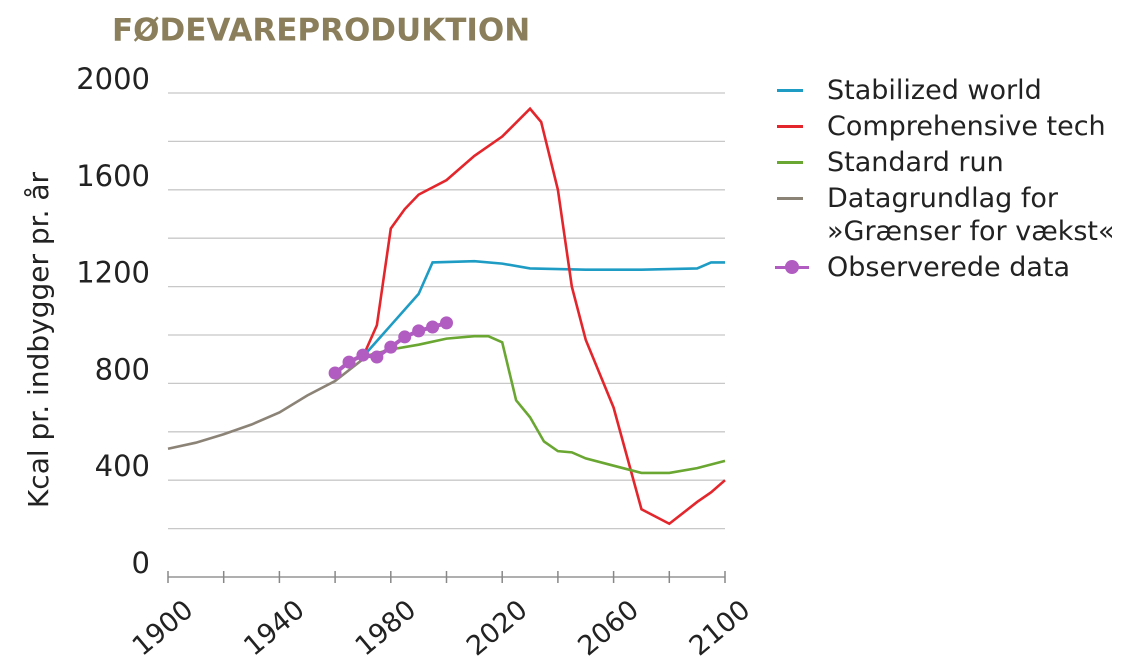 This screenshot has width=1122, height=671. What do you see at coordinates (113, 273) in the screenshot?
I see `y-tick-label: 1200` at bounding box center [113, 273].